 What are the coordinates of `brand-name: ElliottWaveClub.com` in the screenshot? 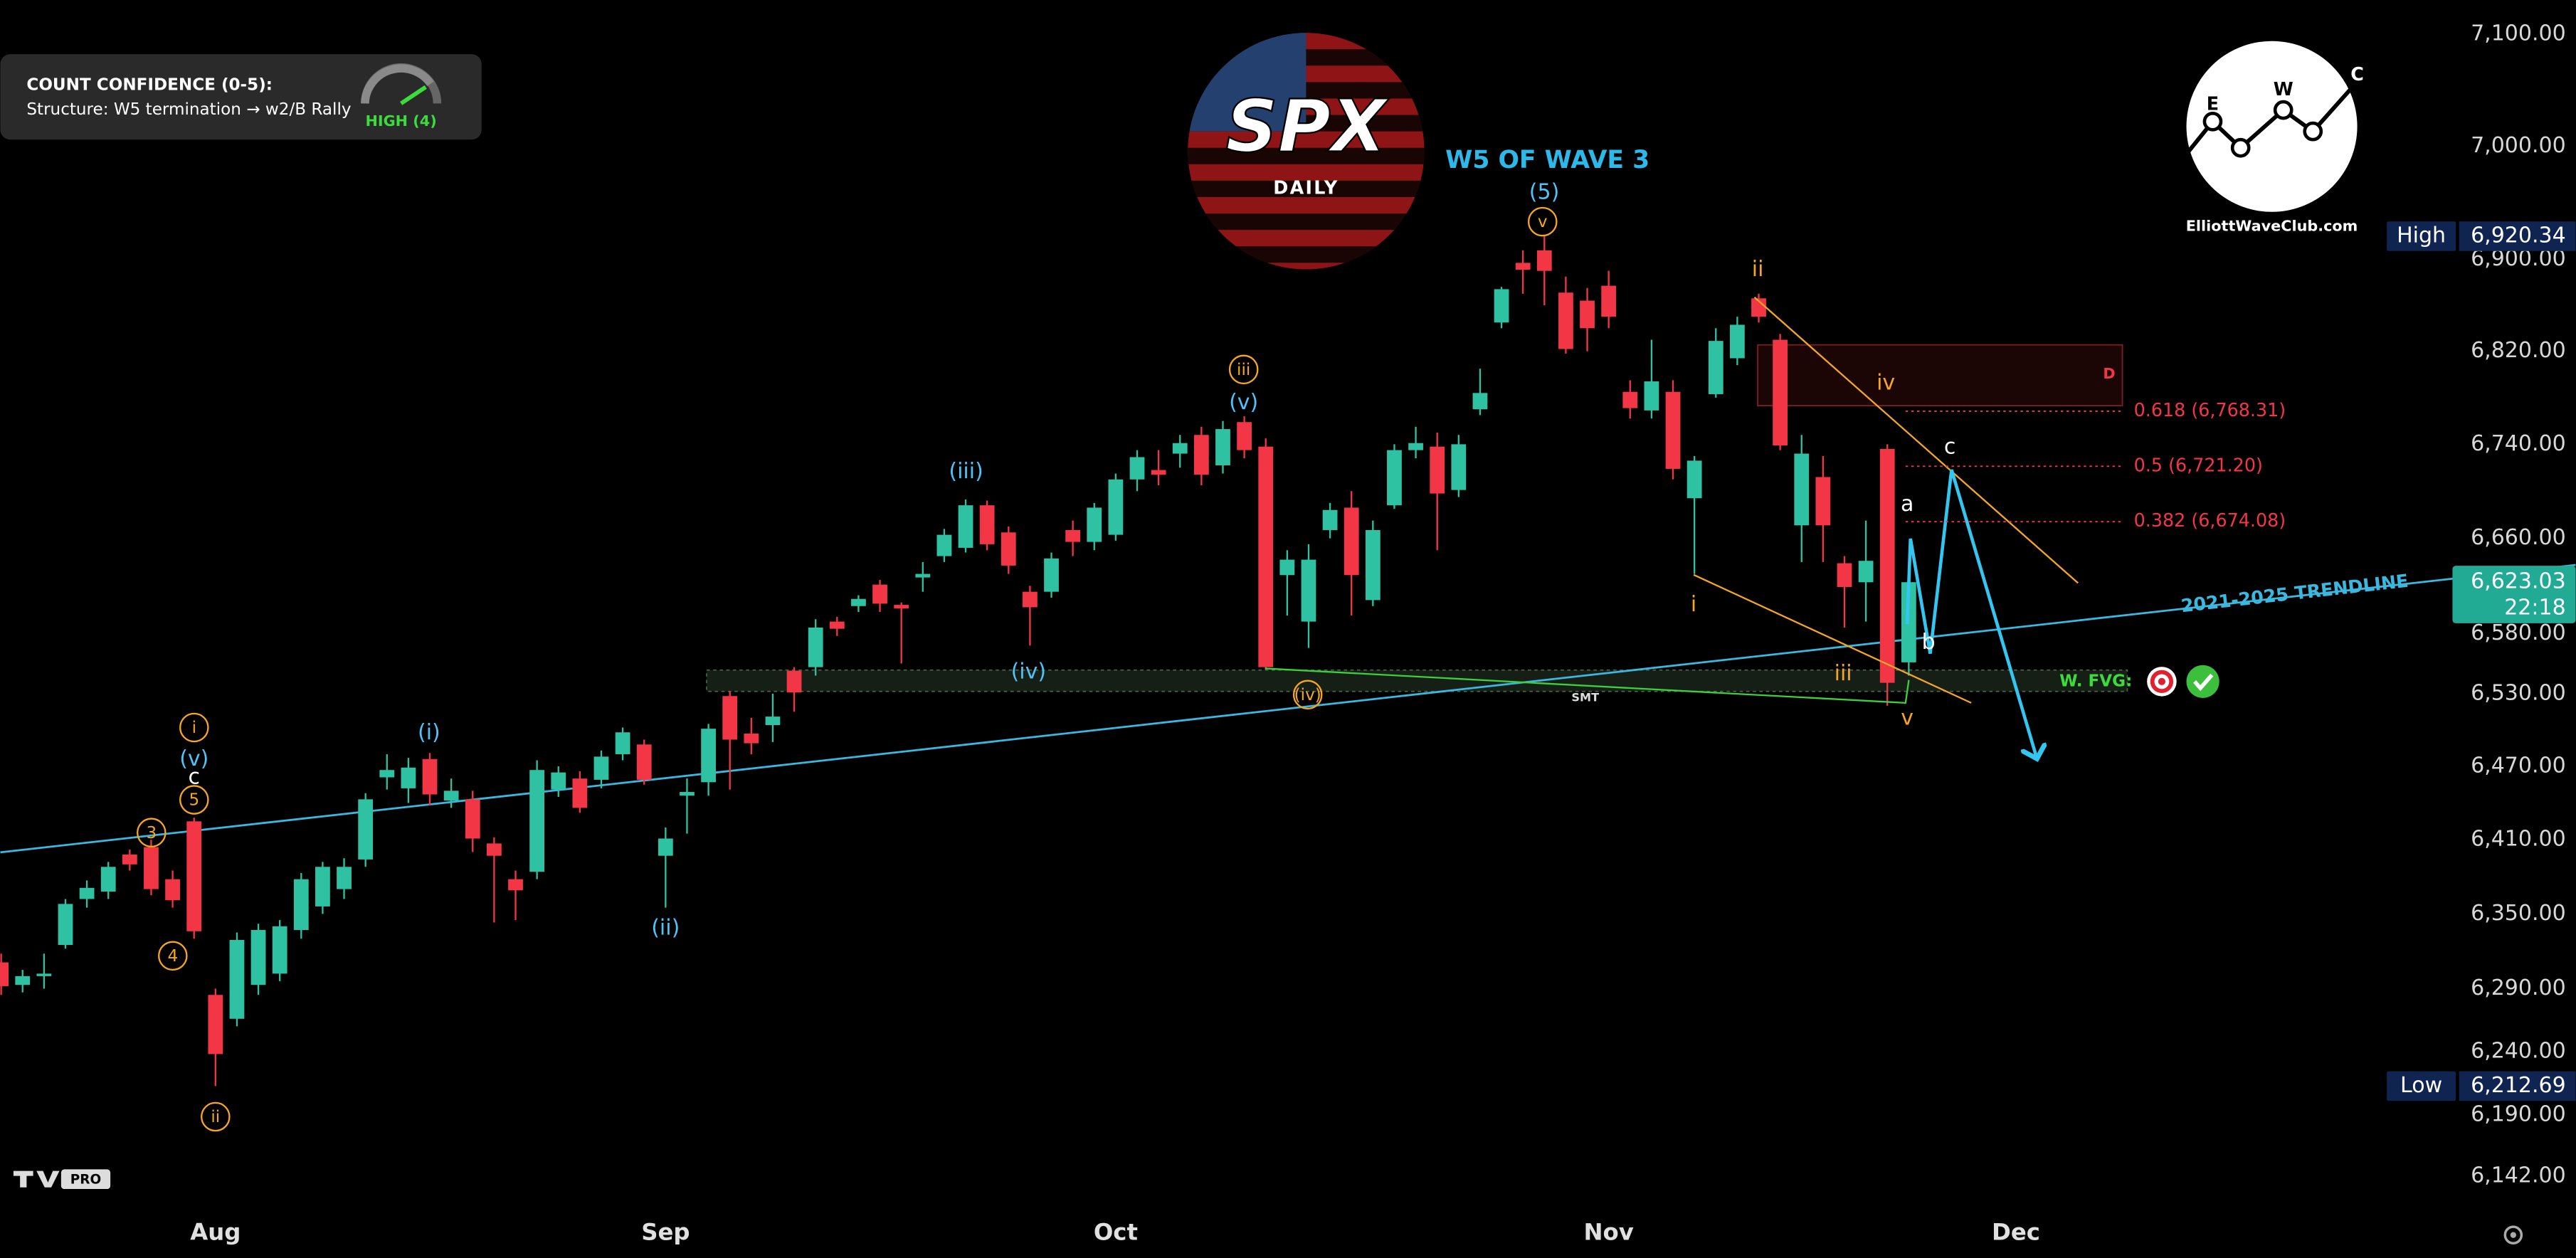 It's located at (2272, 226).